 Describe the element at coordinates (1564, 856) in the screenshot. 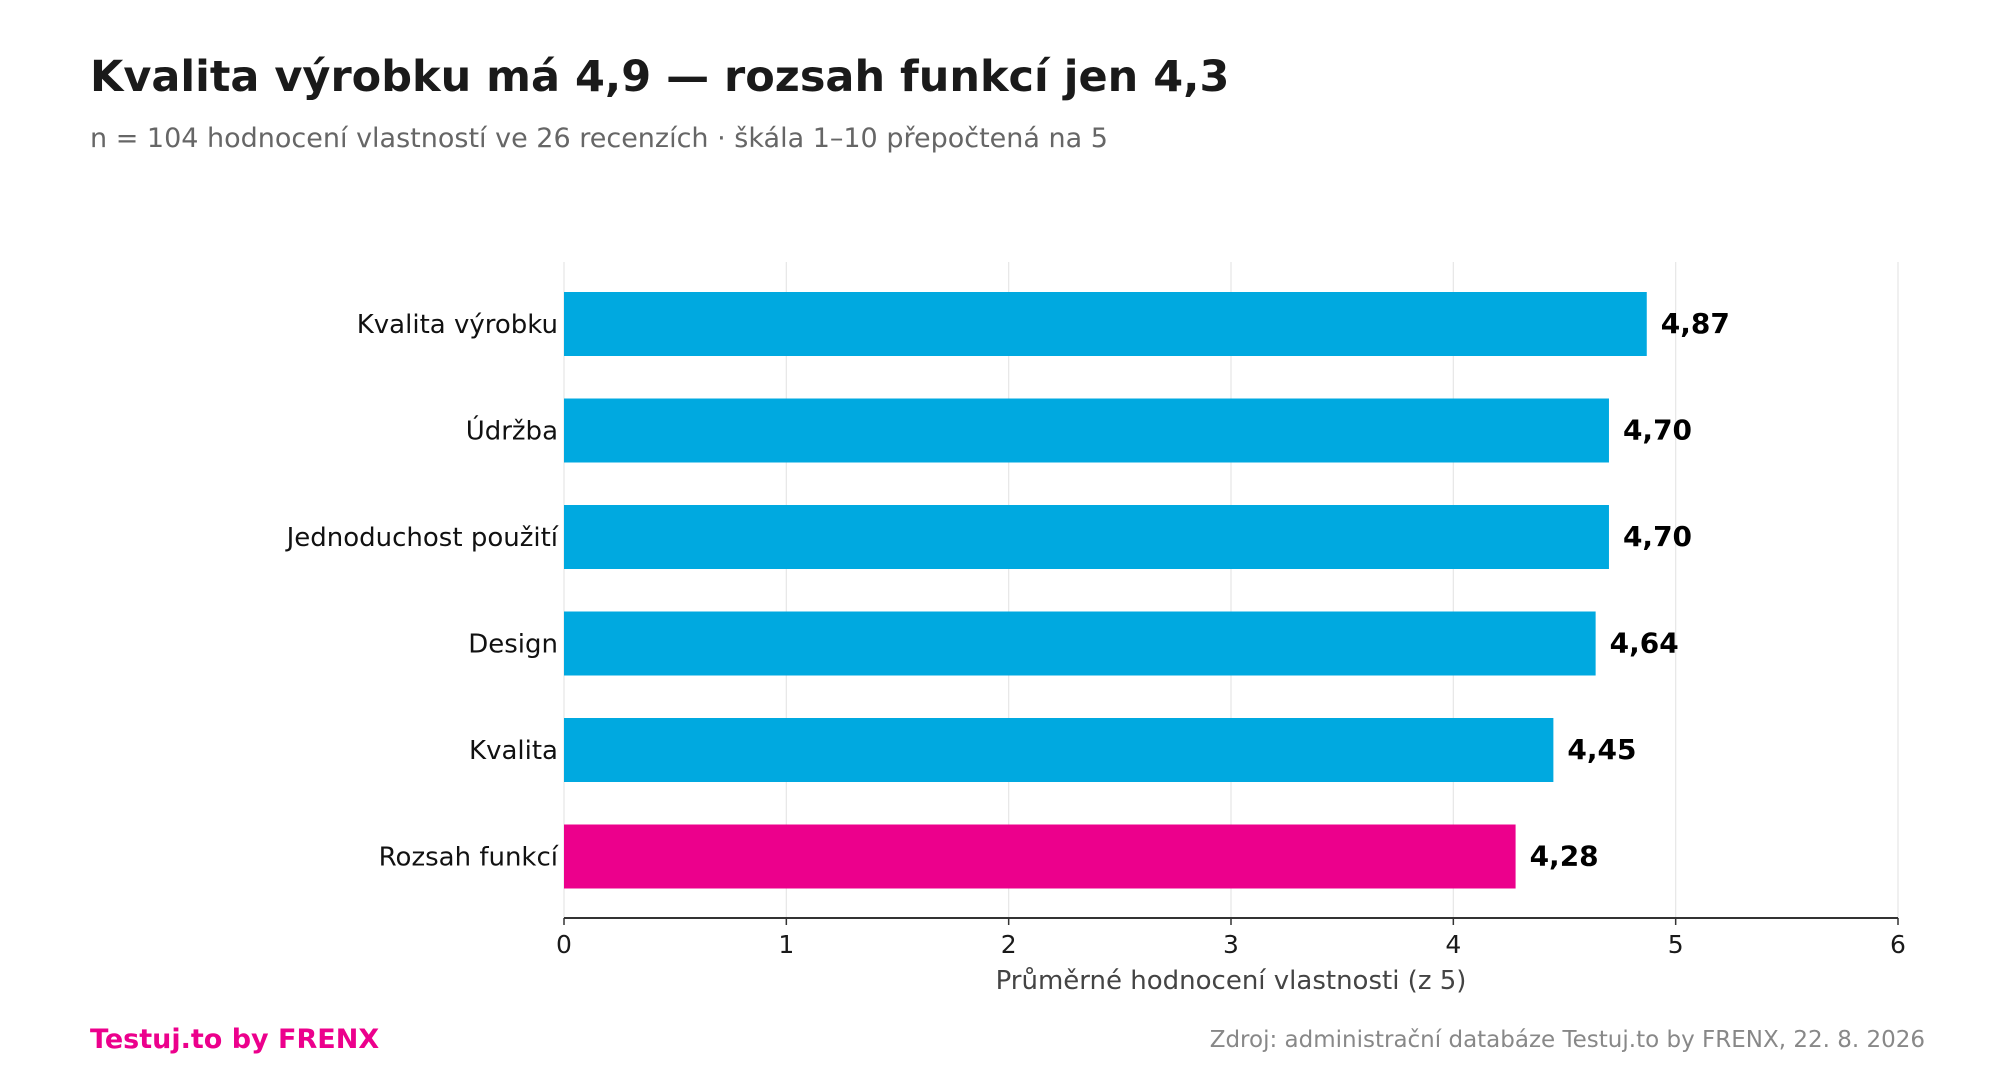

I see `value-label-5: 4,28` at that location.